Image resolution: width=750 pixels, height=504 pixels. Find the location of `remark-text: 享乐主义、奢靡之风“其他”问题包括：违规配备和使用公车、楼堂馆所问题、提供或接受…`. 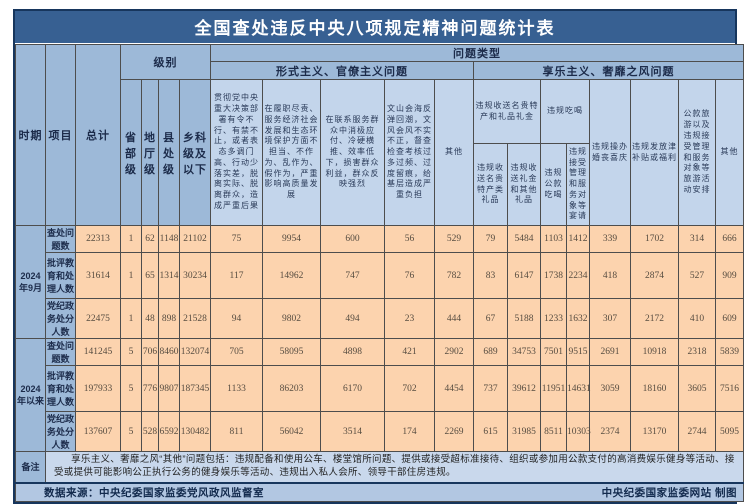

remark-text: 享乐主义、奢靡之风“其他”问题包括：违规配备和使用公车、楼堂馆所问题、提供或接受… is located at coordinates (394, 467).